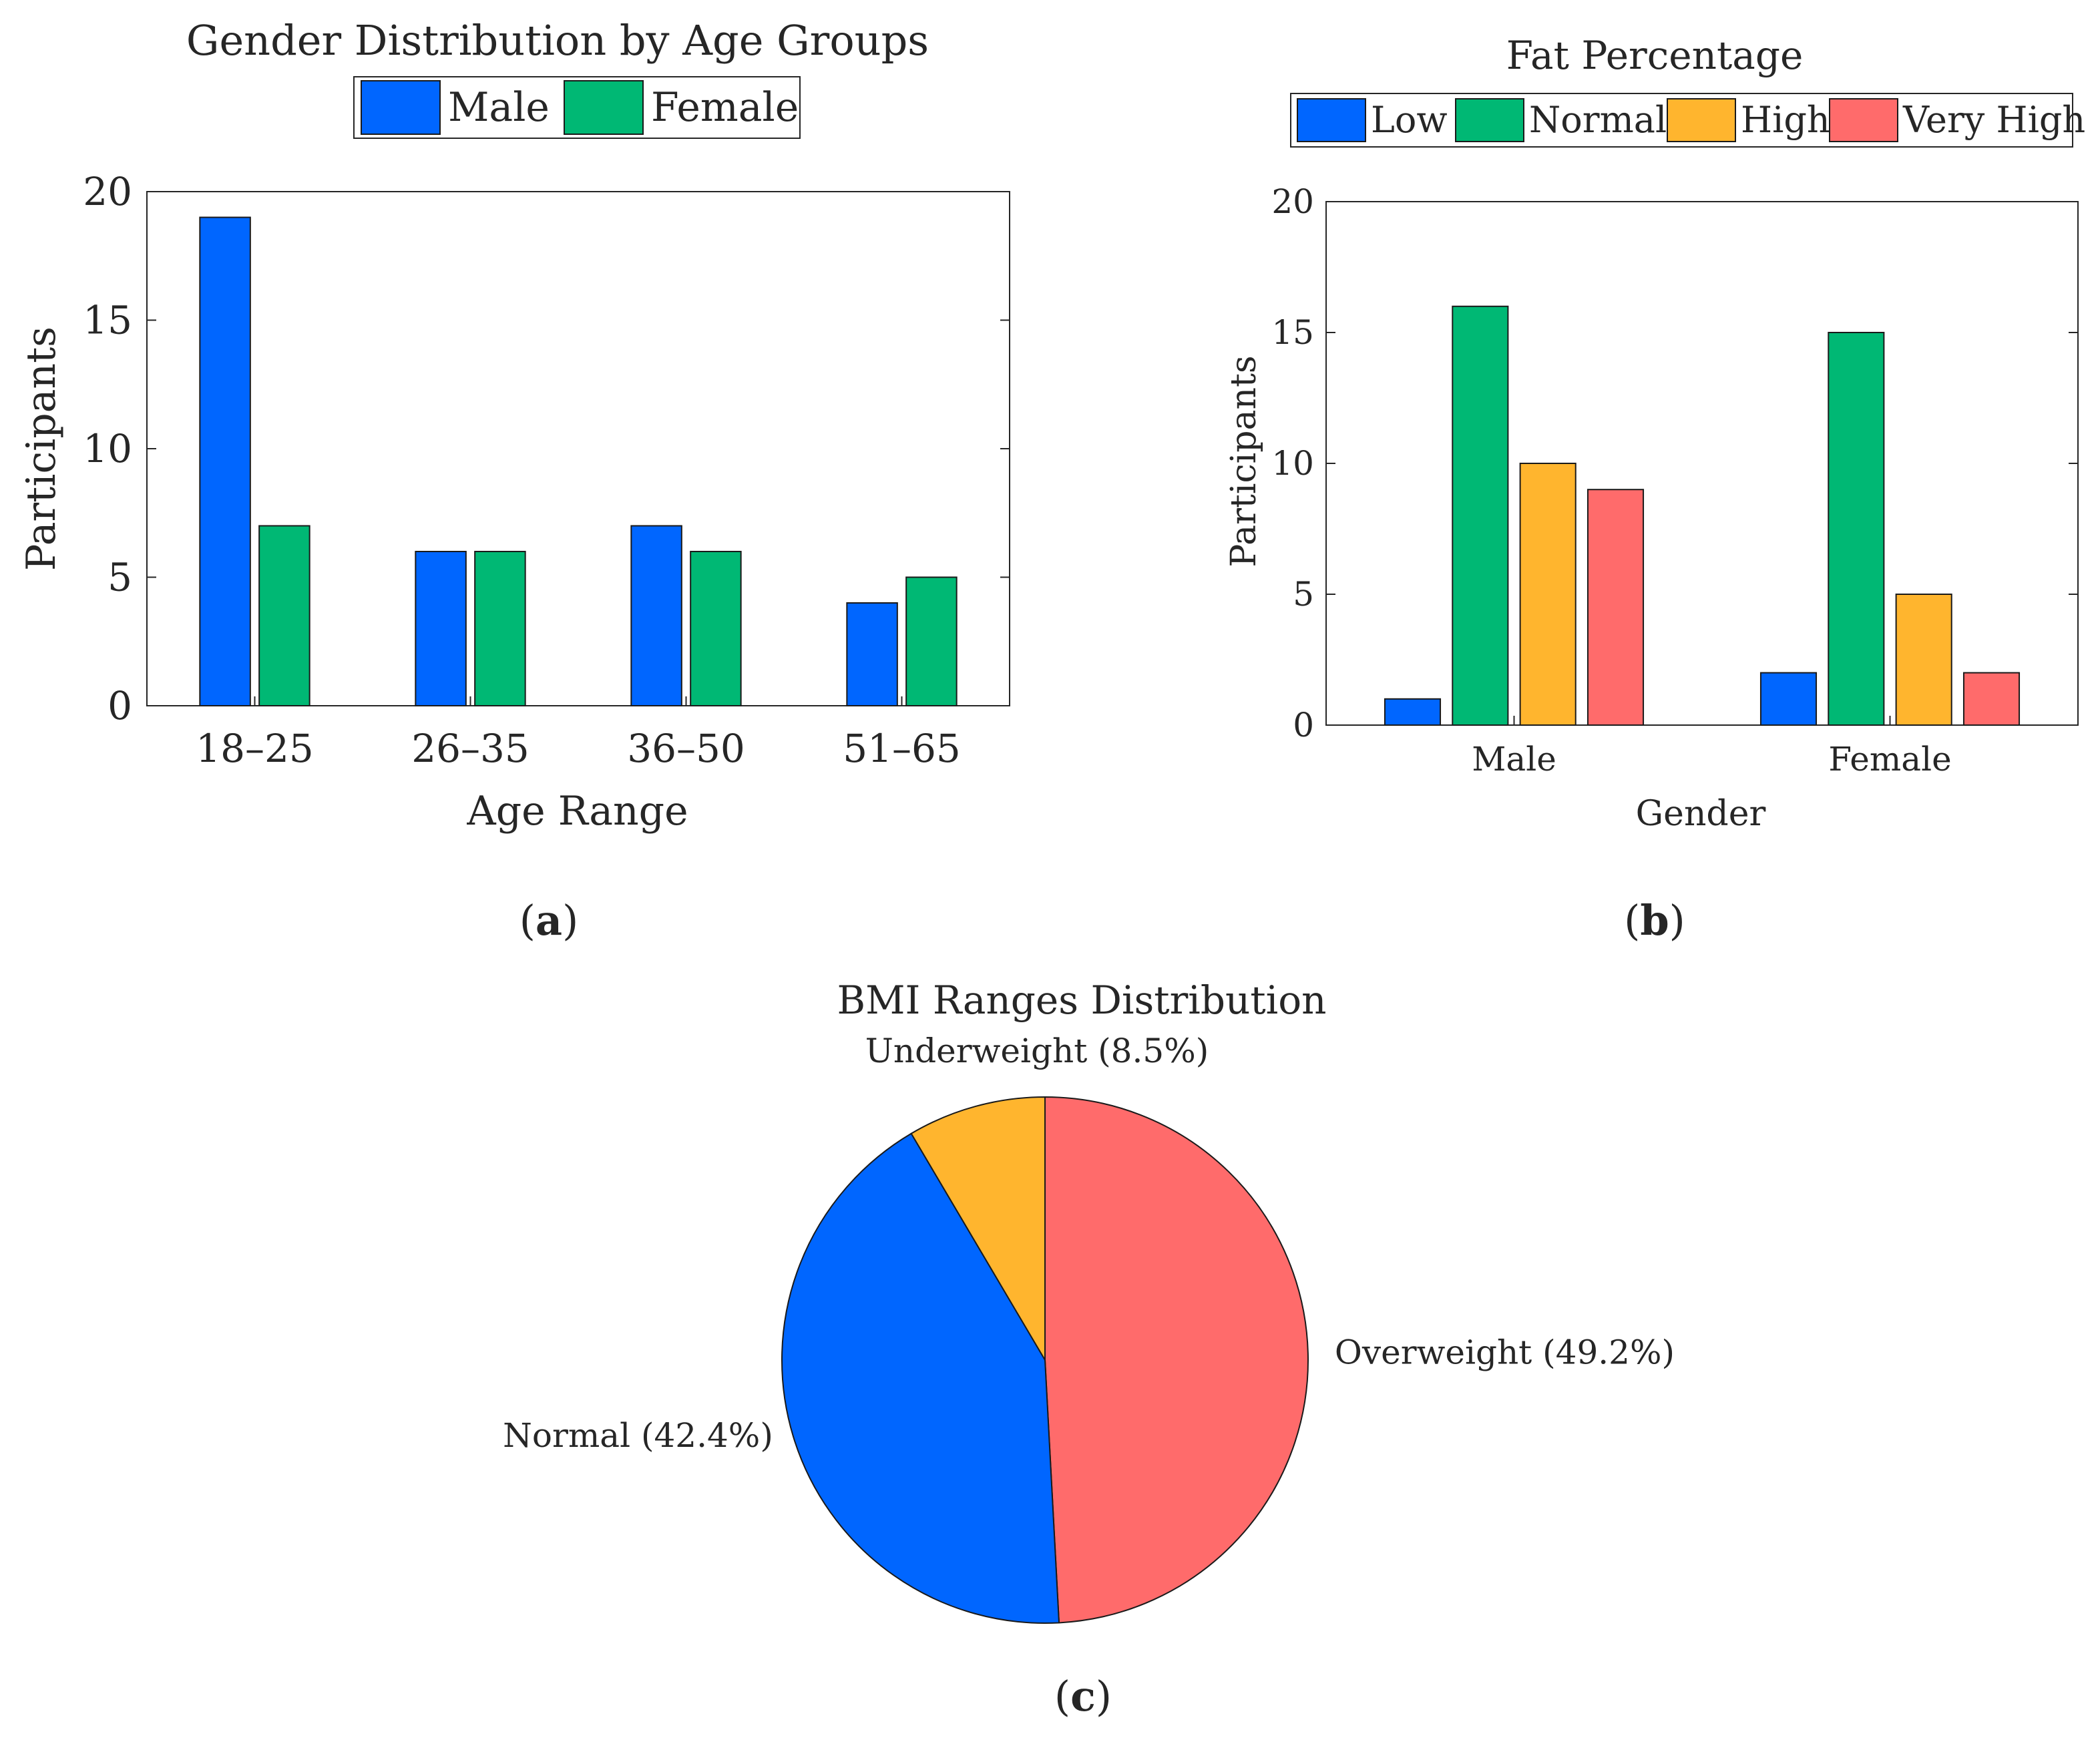  Describe the element at coordinates (1176, 1360) in the screenshot. I see `pie-slice-overweight` at that location.